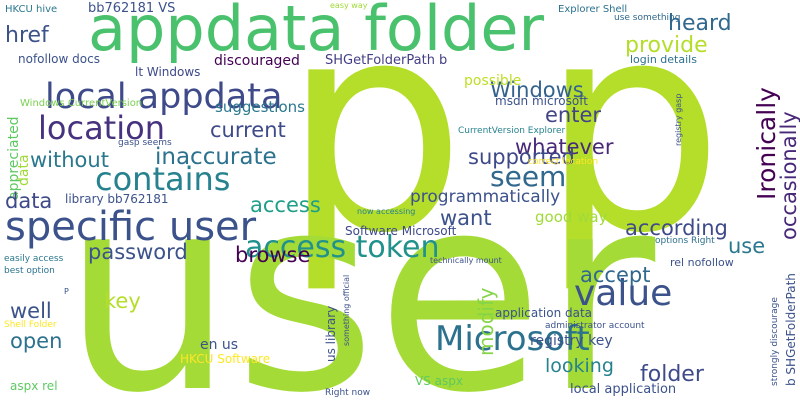 The width and height of the screenshot is (800, 400). What do you see at coordinates (349, 5) in the screenshot?
I see `word: easy way` at bounding box center [349, 5].